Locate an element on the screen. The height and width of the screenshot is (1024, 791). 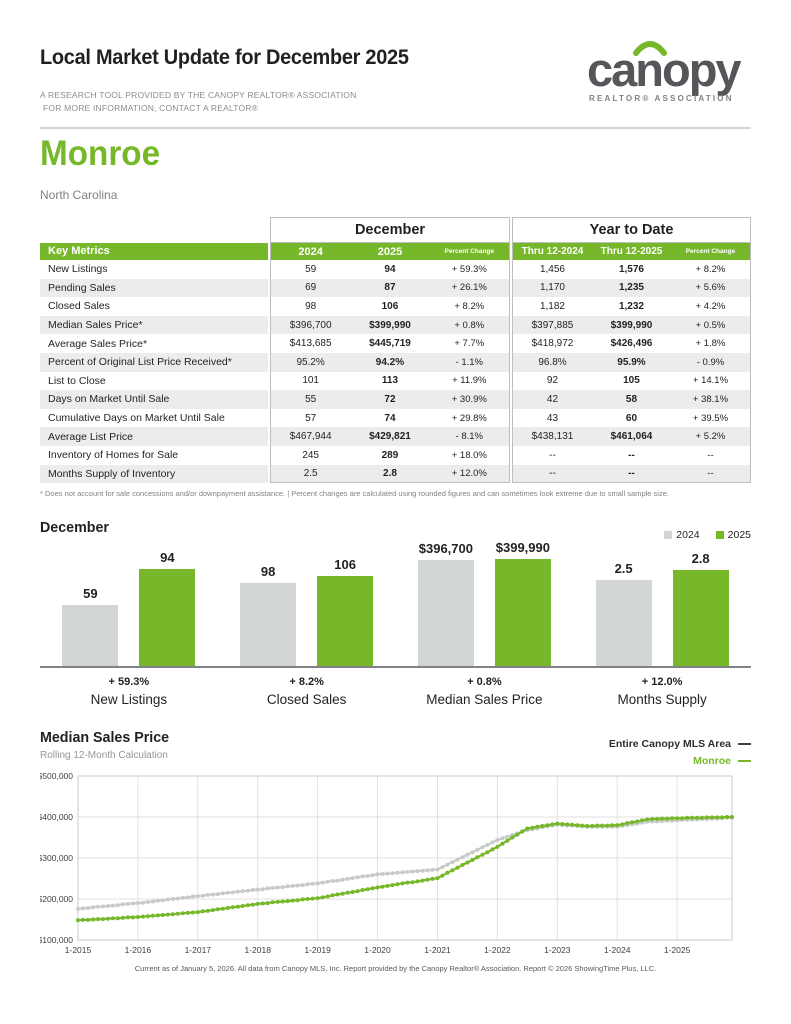
ytd-2024-value: 1,170 is located at coordinates (552, 288).